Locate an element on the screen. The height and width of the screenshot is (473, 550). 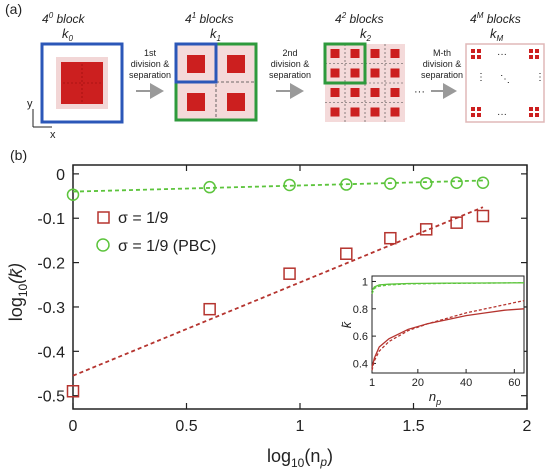
panel-b-label: (b) is located at coordinates (18, 155).